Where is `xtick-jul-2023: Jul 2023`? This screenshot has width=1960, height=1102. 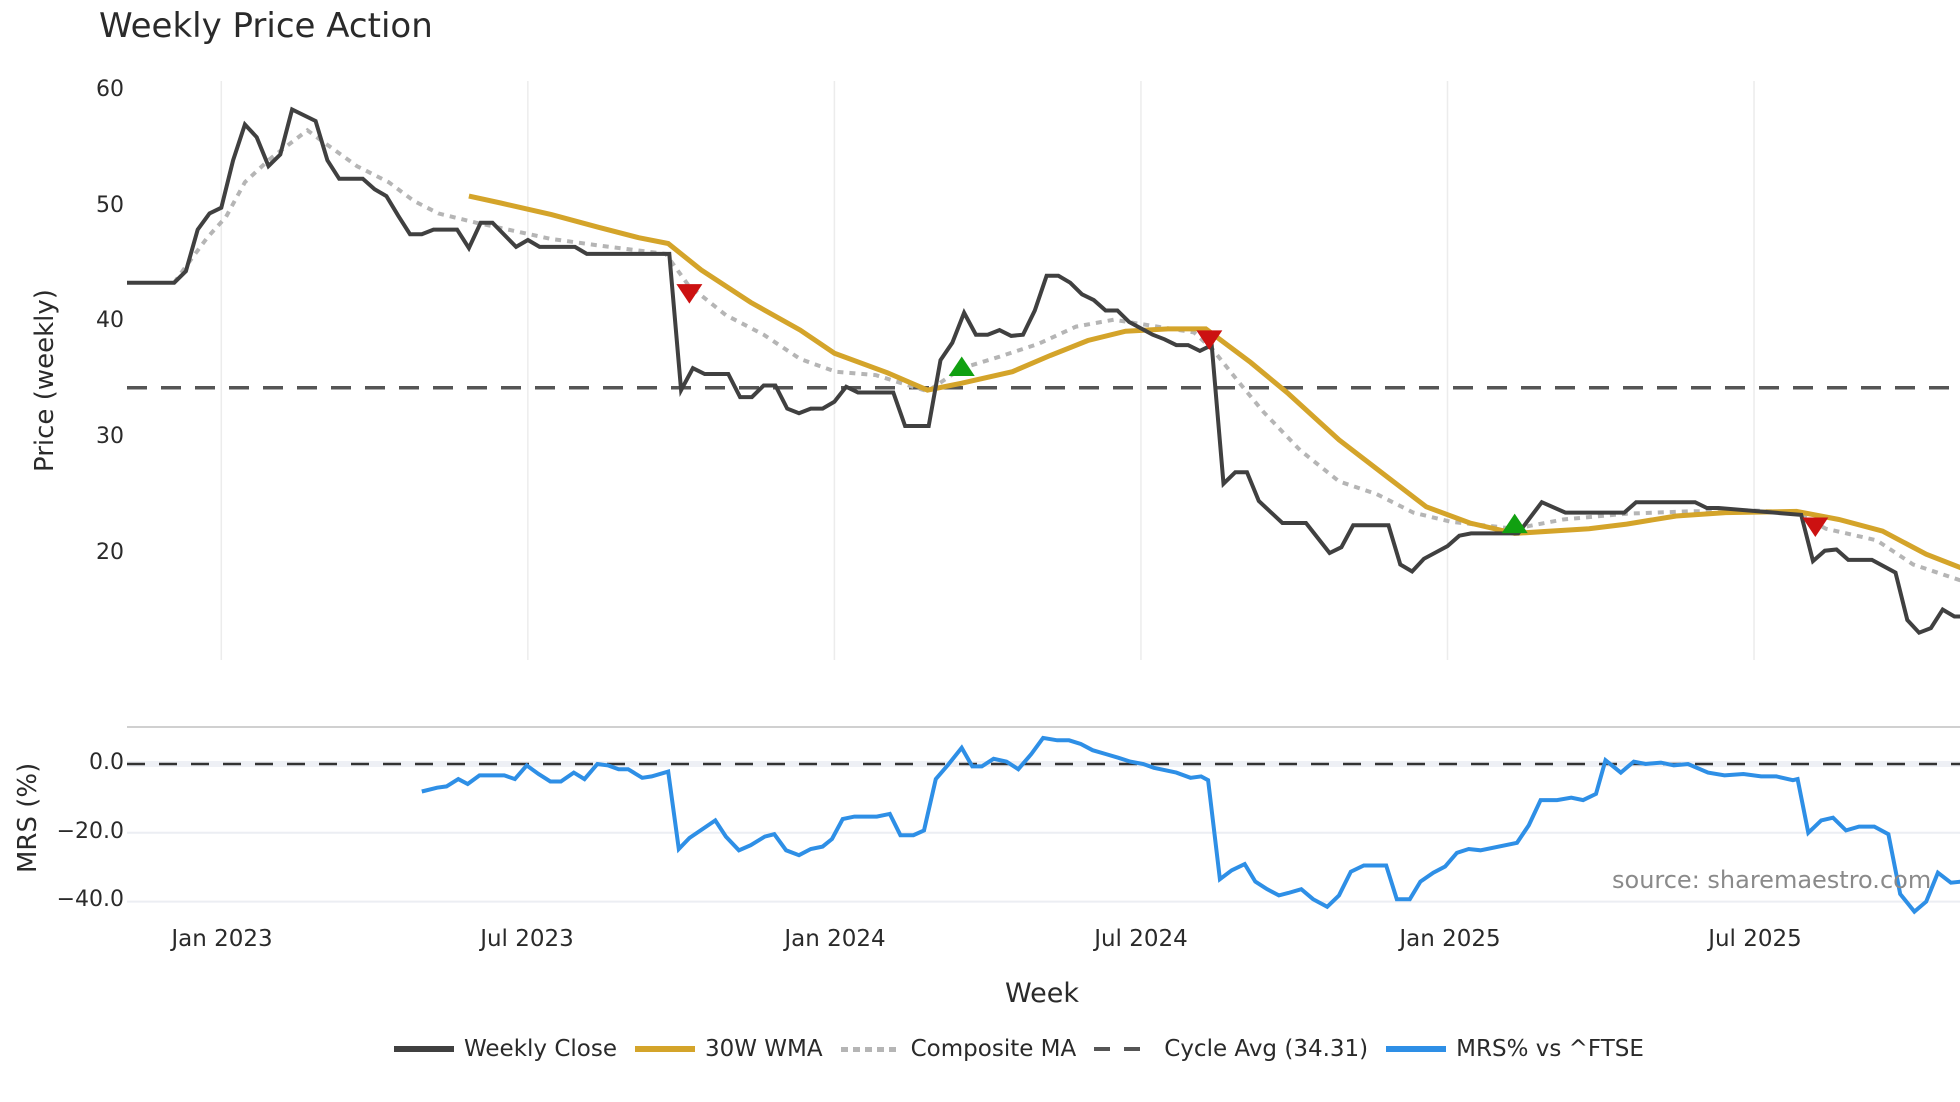
xtick-jul-2023: Jul 2023 is located at coordinates (527, 939).